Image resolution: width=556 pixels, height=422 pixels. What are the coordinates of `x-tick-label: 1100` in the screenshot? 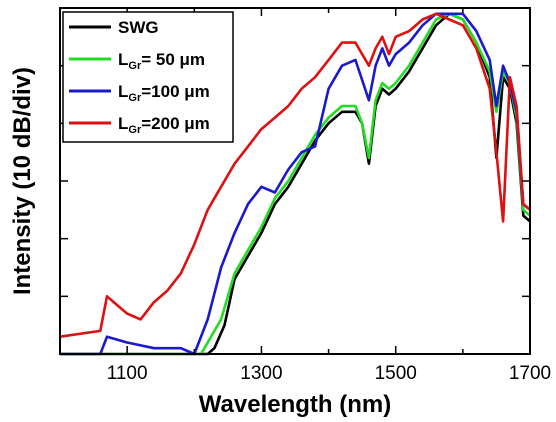 It's located at (127, 373).